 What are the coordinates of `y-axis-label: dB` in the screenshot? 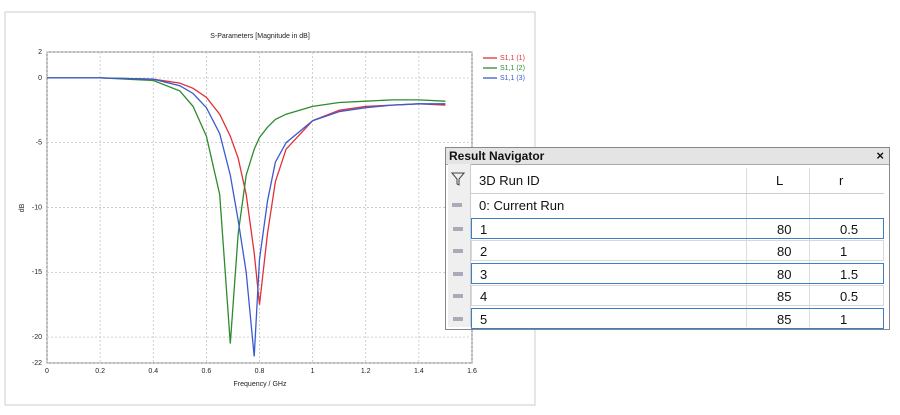 It's located at (22, 207).